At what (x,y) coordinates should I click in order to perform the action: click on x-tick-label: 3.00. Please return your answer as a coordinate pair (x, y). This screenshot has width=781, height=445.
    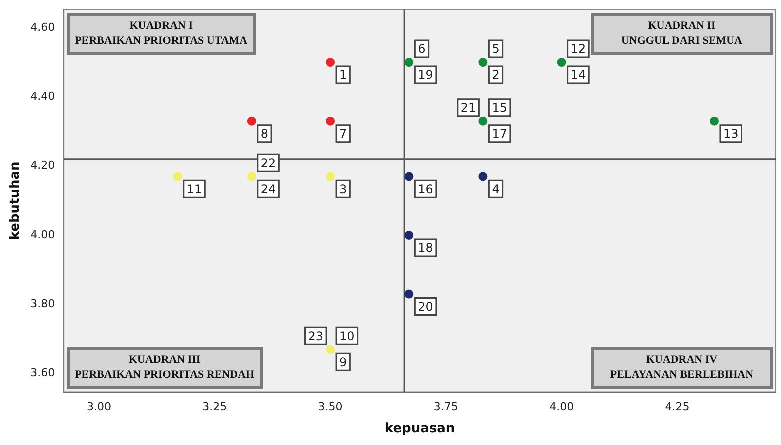
    Looking at the image, I should click on (99, 407).